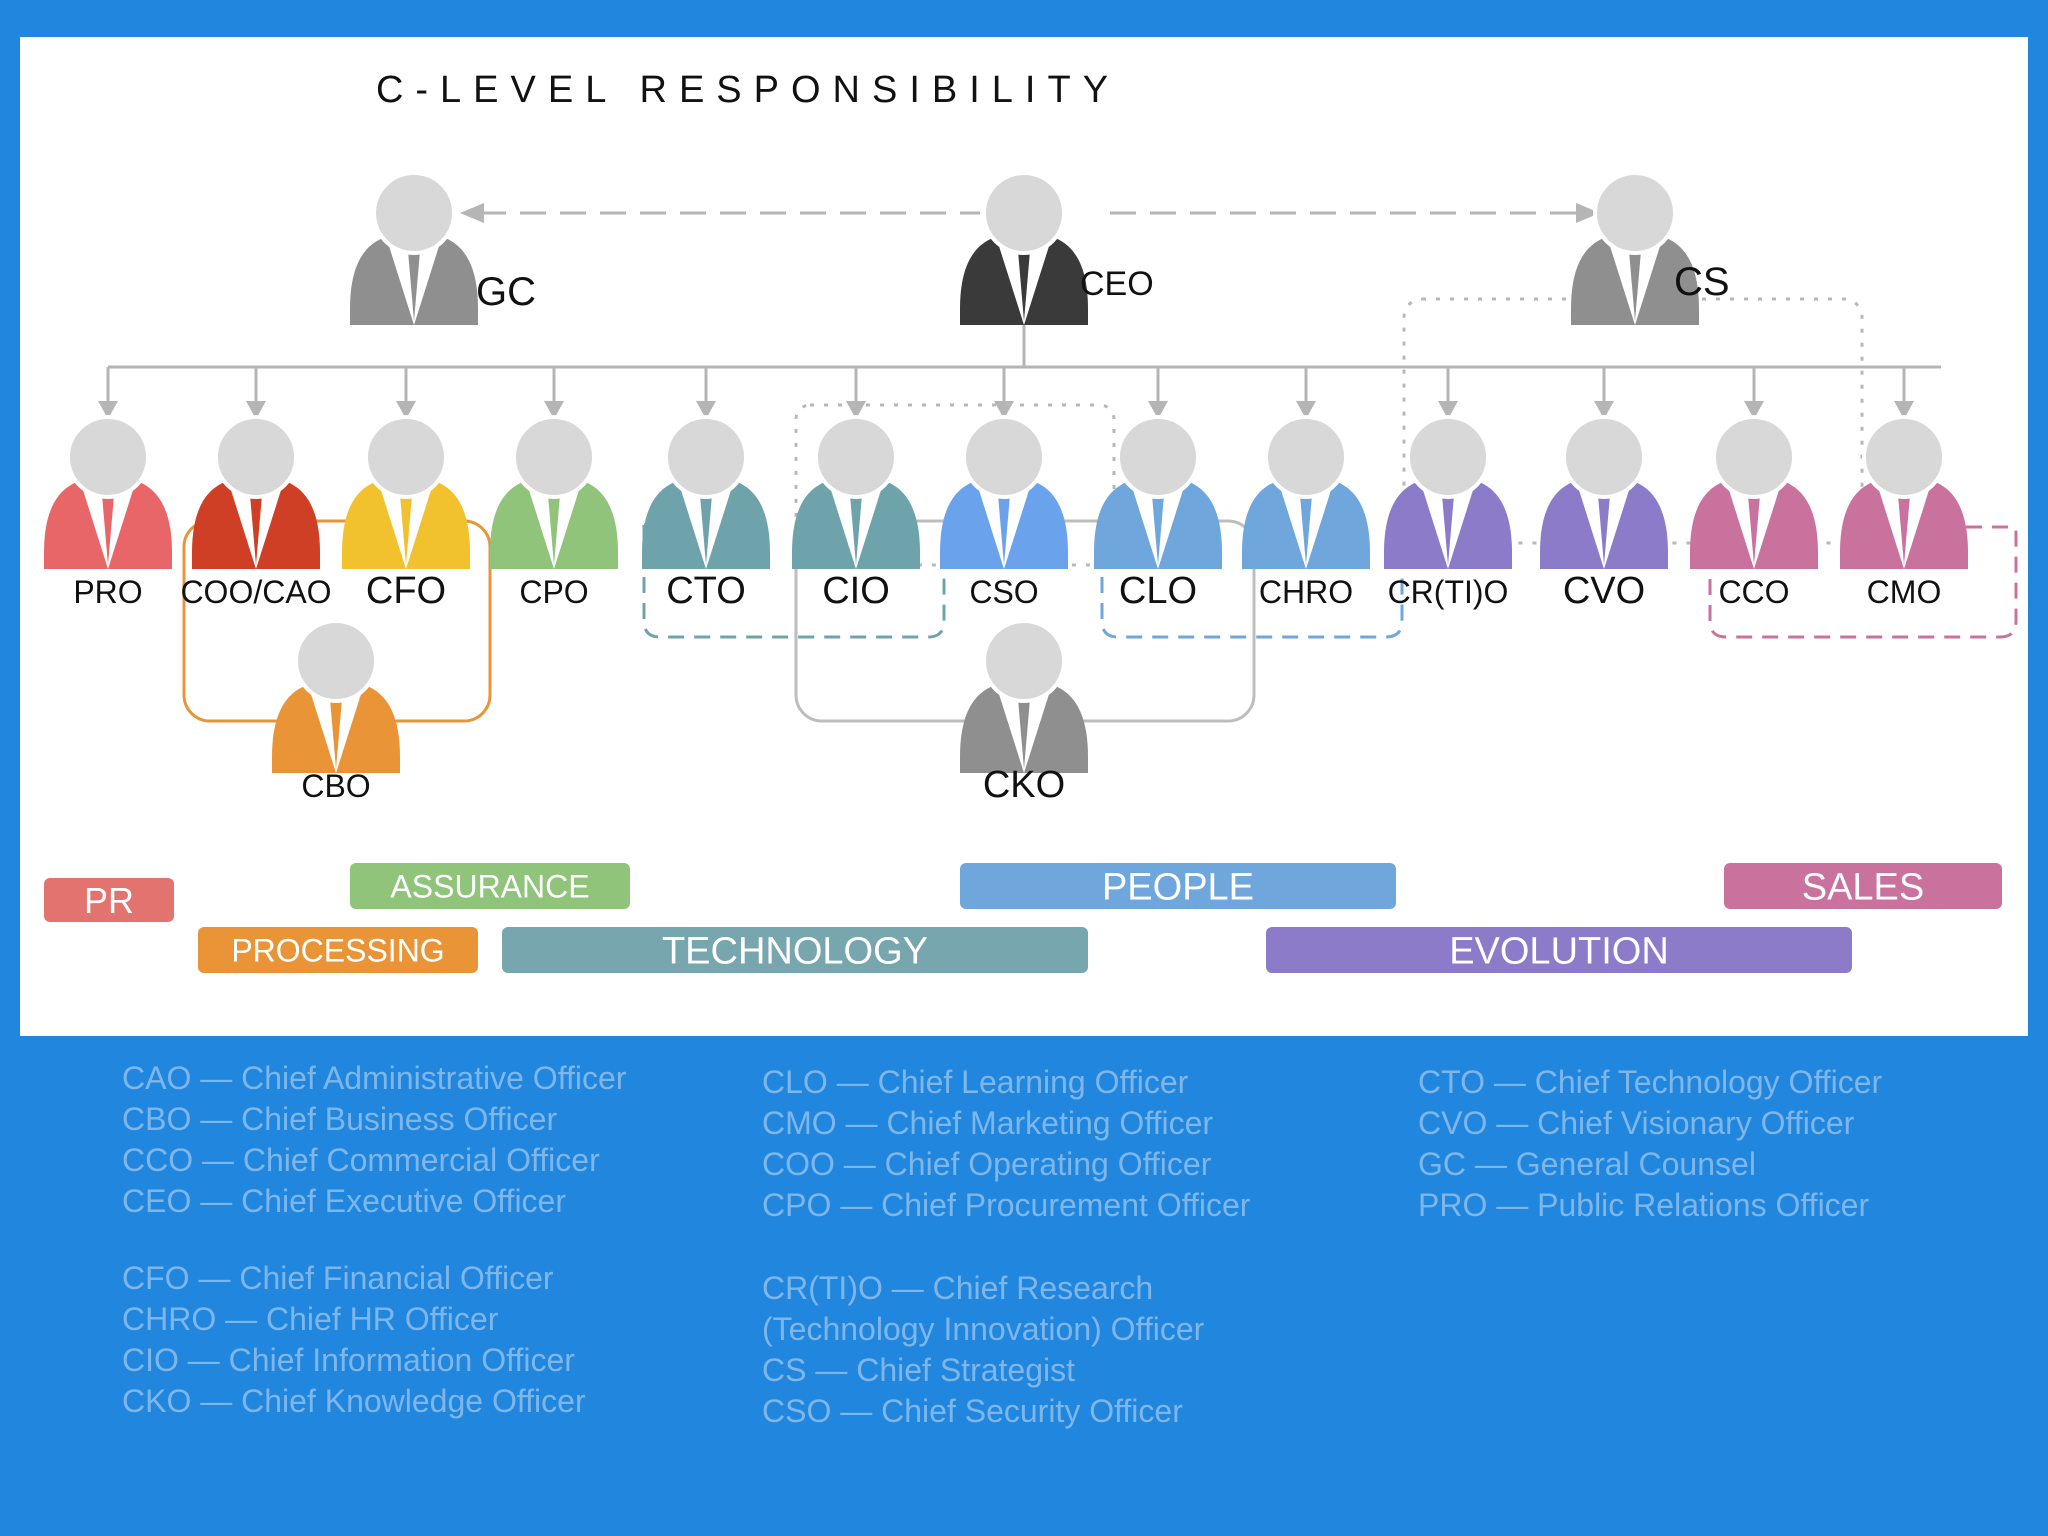  I want to click on area-sales-label: SALES, so click(1863, 888).